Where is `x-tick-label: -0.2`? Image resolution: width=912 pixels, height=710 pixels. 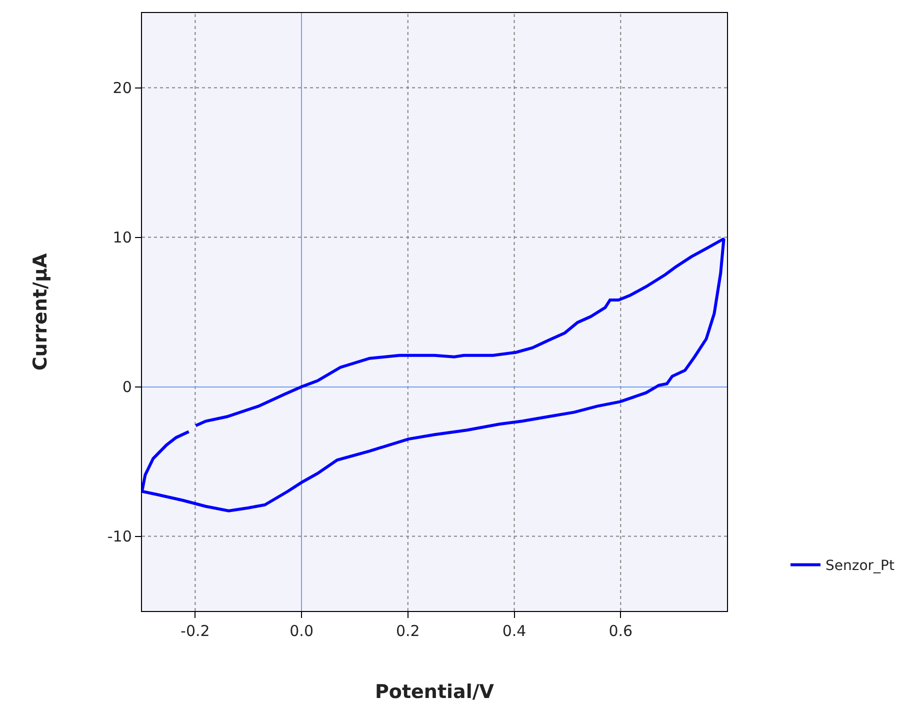
x-tick-label: -0.2 is located at coordinates (195, 631).